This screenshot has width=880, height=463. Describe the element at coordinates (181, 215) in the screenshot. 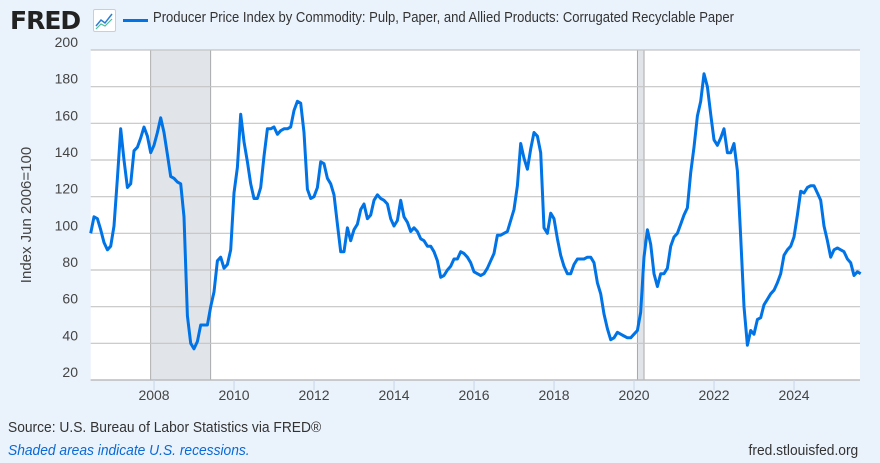

I see `recession-shading` at that location.